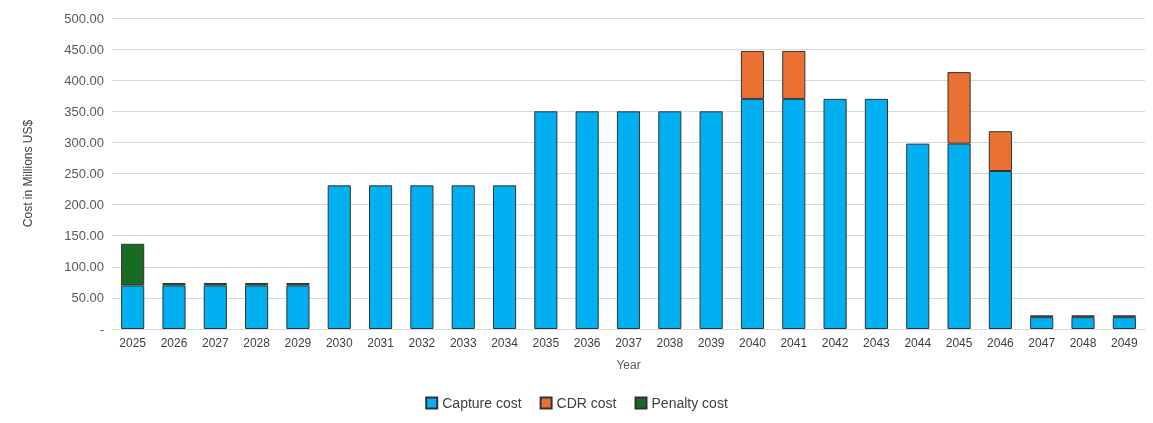 This screenshot has width=1153, height=423. What do you see at coordinates (1001, 343) in the screenshot?
I see `x-tick-label: 2046` at bounding box center [1001, 343].